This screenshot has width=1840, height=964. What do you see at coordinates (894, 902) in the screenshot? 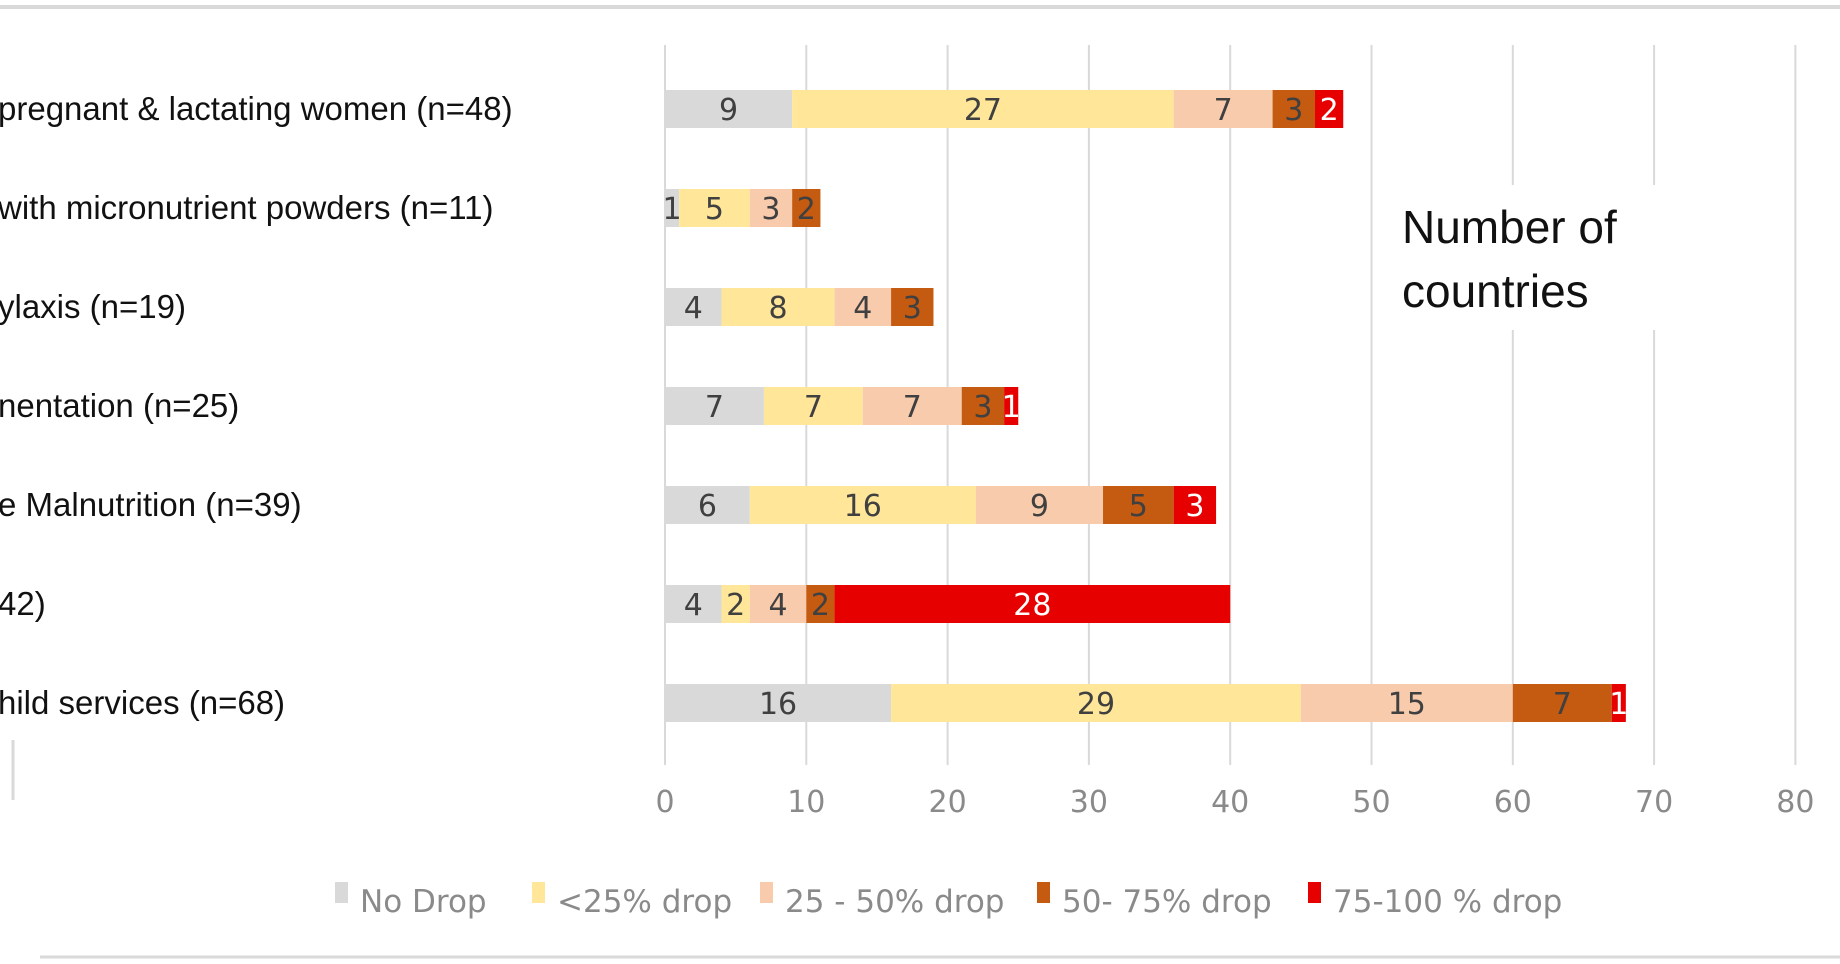
I see `legend-label: 25 - 50% drop` at bounding box center [894, 902].